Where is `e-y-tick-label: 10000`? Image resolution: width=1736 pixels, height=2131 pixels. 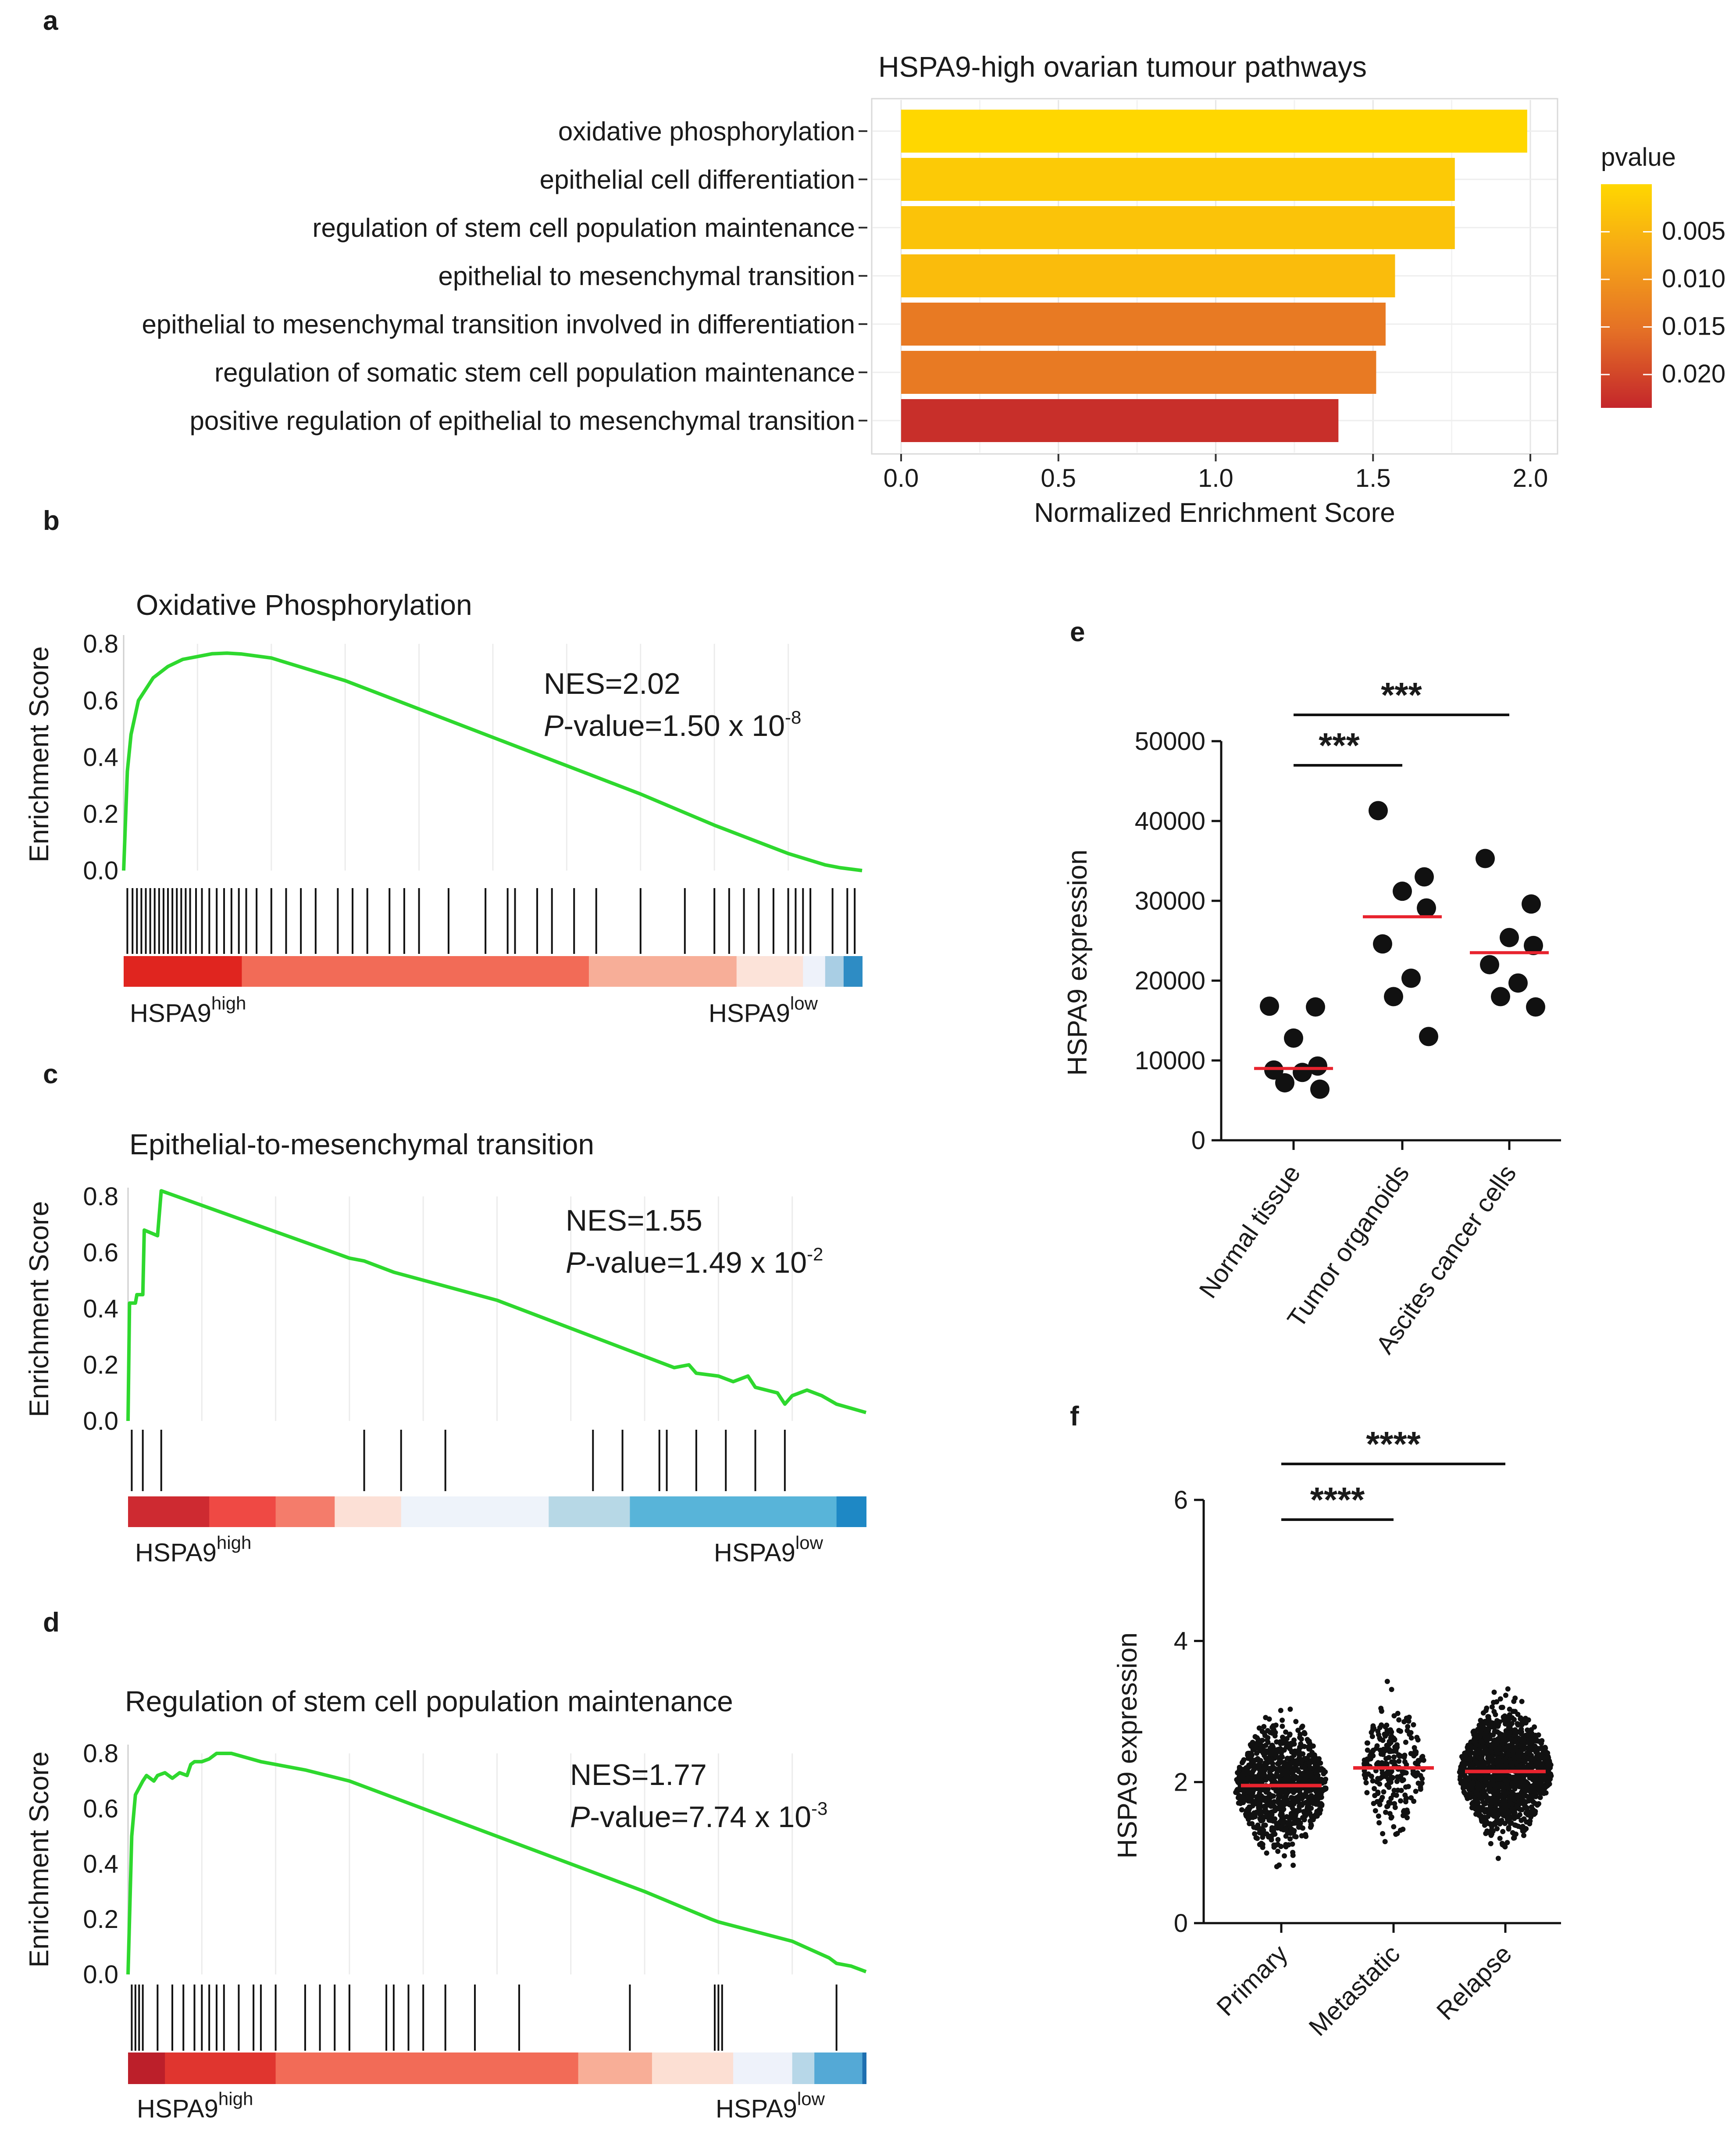
e-y-tick-label: 10000 is located at coordinates (1170, 1060).